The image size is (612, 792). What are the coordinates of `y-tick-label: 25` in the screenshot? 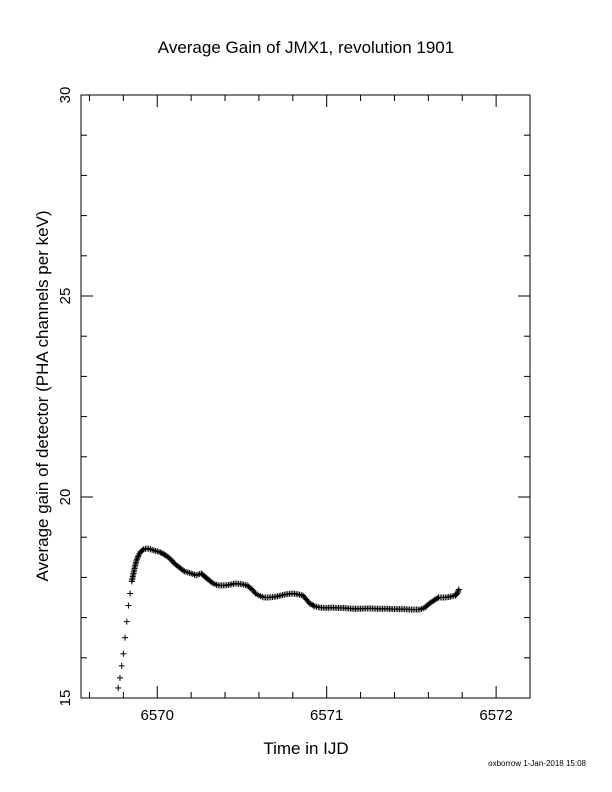 It's located at (65, 296).